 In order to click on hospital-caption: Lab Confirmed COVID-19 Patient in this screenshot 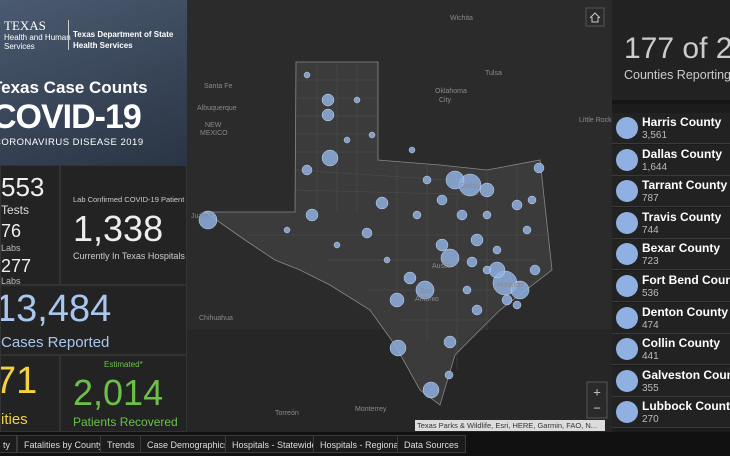, I will do `click(129, 199)`.